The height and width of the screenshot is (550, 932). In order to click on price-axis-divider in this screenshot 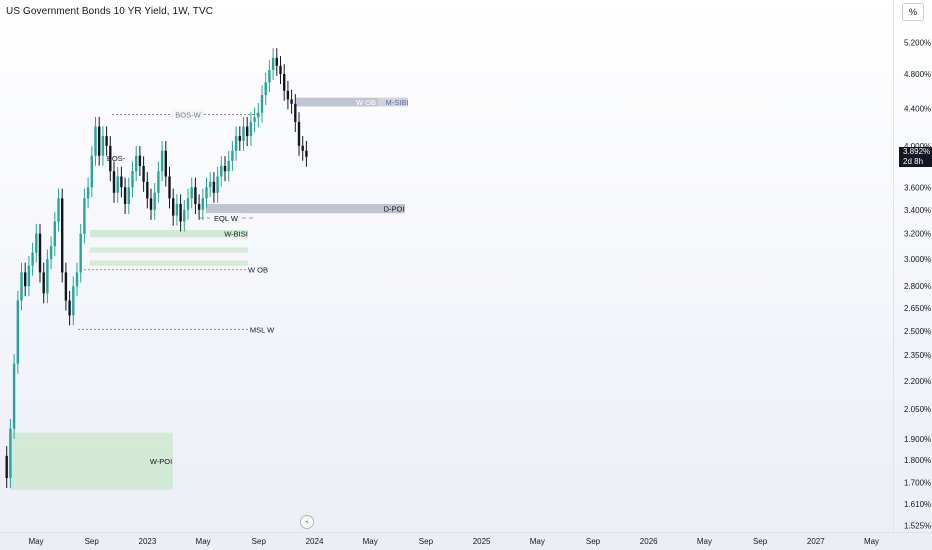, I will do `click(893, 266)`.